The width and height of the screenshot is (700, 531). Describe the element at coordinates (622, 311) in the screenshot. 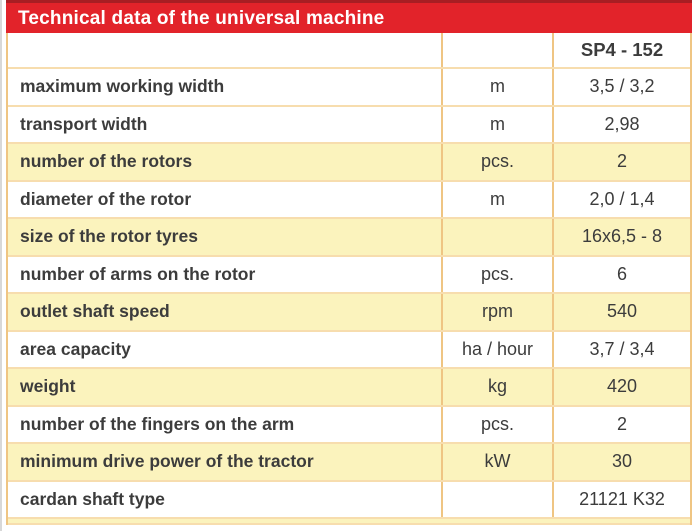

I see `spec-value: 540` at that location.